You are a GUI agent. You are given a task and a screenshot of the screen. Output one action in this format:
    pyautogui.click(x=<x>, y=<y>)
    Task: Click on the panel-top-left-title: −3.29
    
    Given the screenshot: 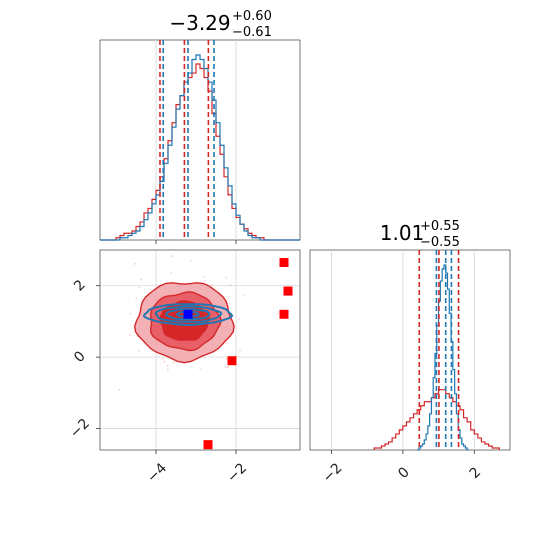 What is the action you would take?
    pyautogui.click(x=199, y=23)
    